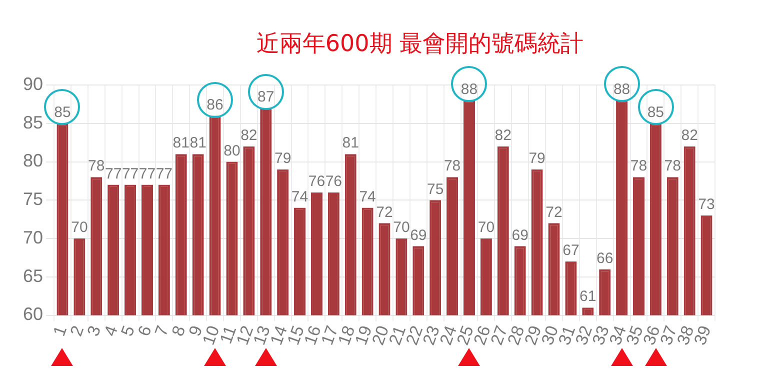  Describe the element at coordinates (33, 314) in the screenshot. I see `y-tick-label: 60` at that location.